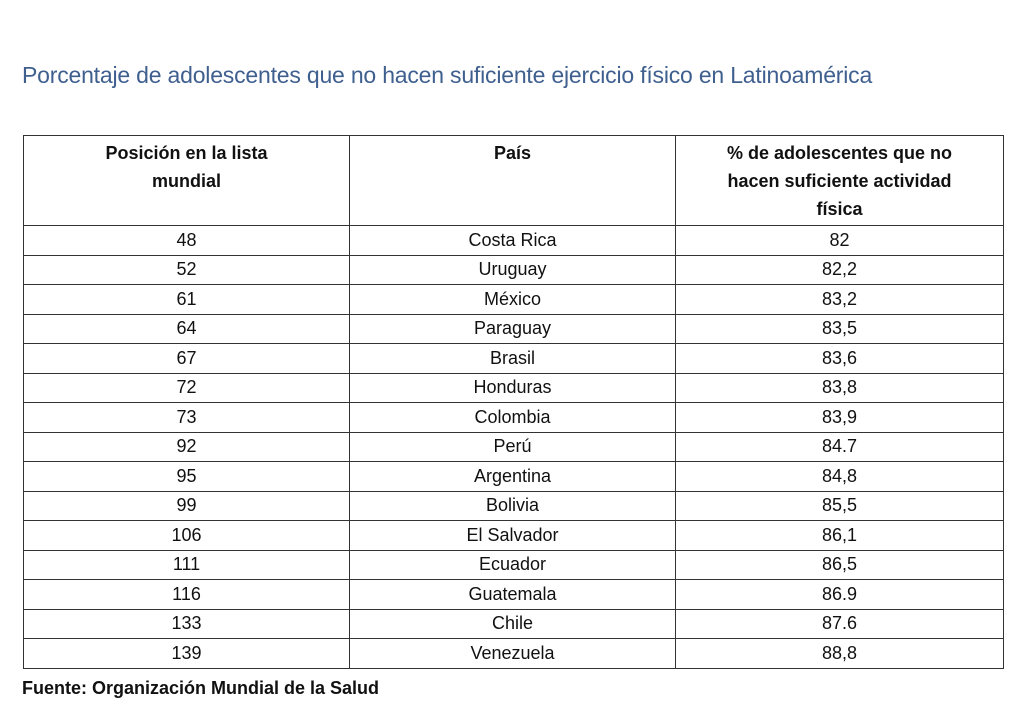  What do you see at coordinates (839, 623) in the screenshot?
I see `cell-percentage: 87.6` at bounding box center [839, 623].